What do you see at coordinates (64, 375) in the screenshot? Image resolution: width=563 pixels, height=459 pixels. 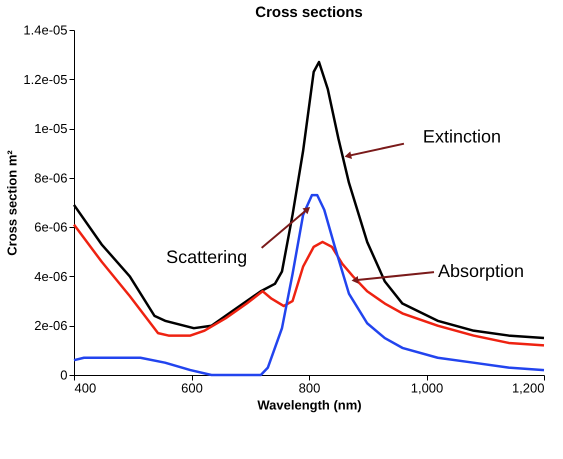 I see `y-tick-label: 0` at bounding box center [64, 375].